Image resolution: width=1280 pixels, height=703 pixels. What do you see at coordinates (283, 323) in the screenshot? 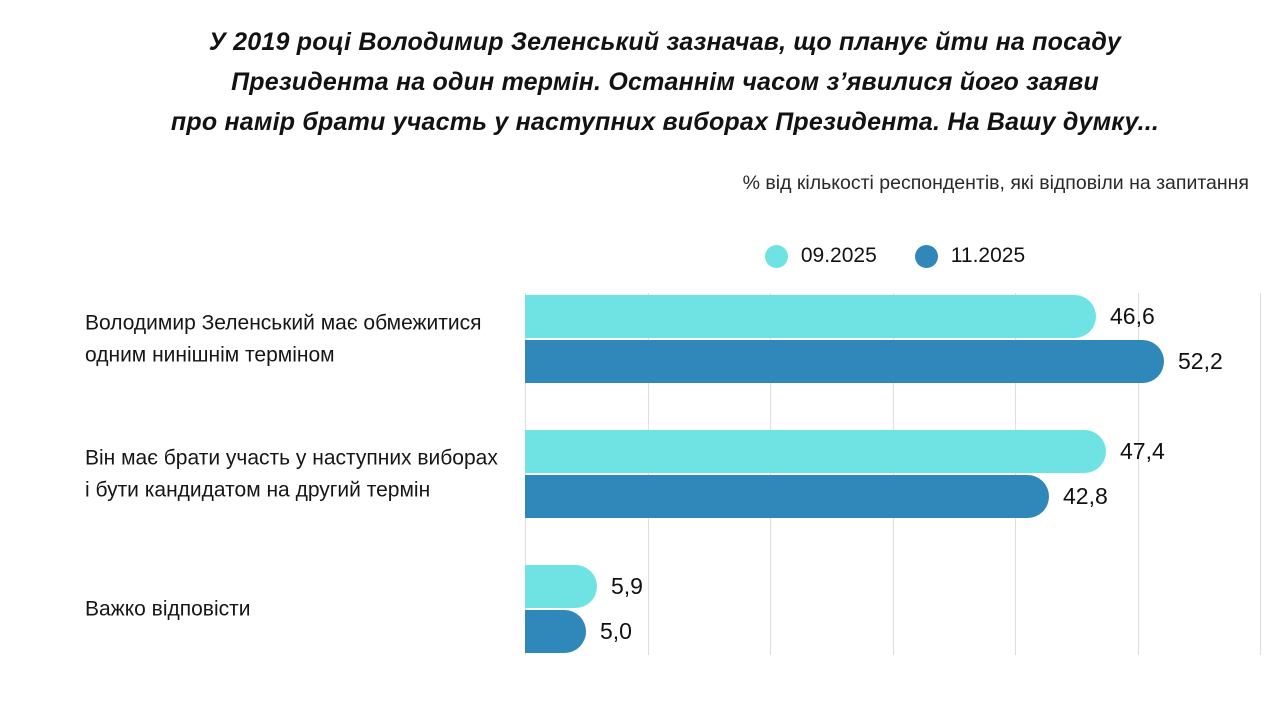
I see `category-label-line: Володимир Зеленський має обмежитися` at bounding box center [283, 323].